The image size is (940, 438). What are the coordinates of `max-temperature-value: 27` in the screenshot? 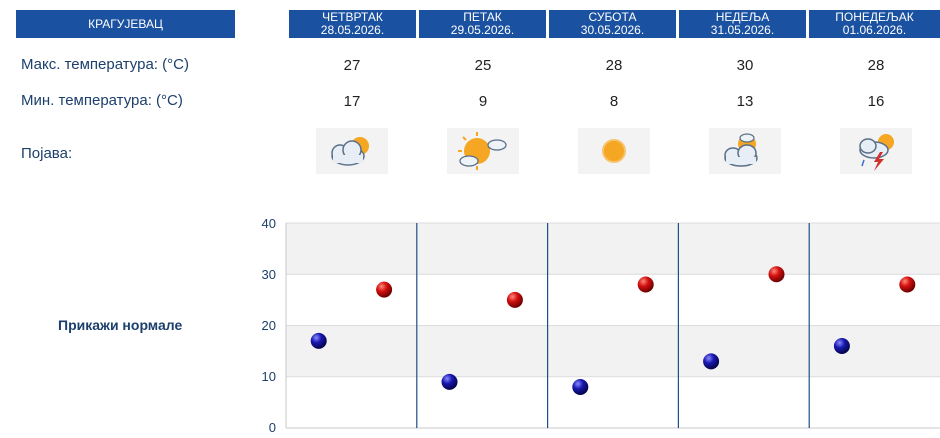 It's located at (352, 65).